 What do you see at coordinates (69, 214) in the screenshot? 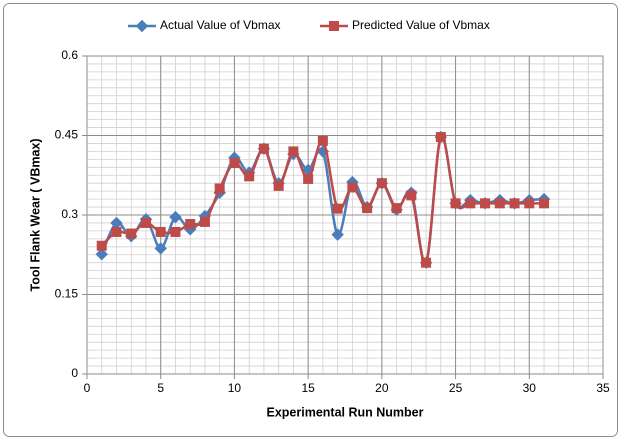
I see `y-tick-label: 0.3` at bounding box center [69, 214].